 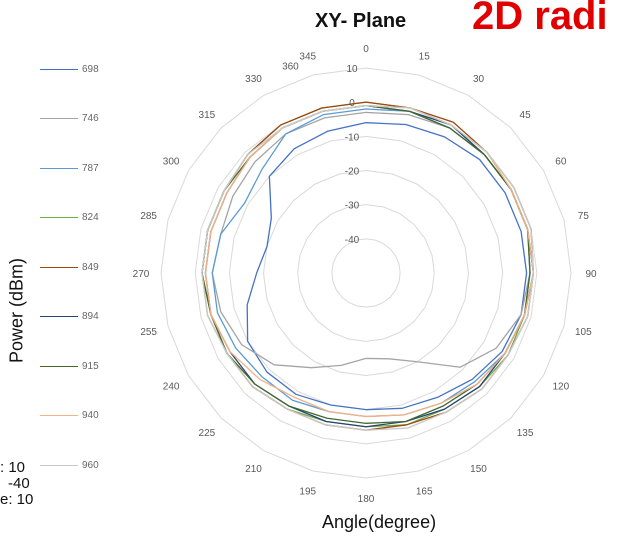 What do you see at coordinates (90, 366) in the screenshot?
I see `legend-label: 915` at bounding box center [90, 366].